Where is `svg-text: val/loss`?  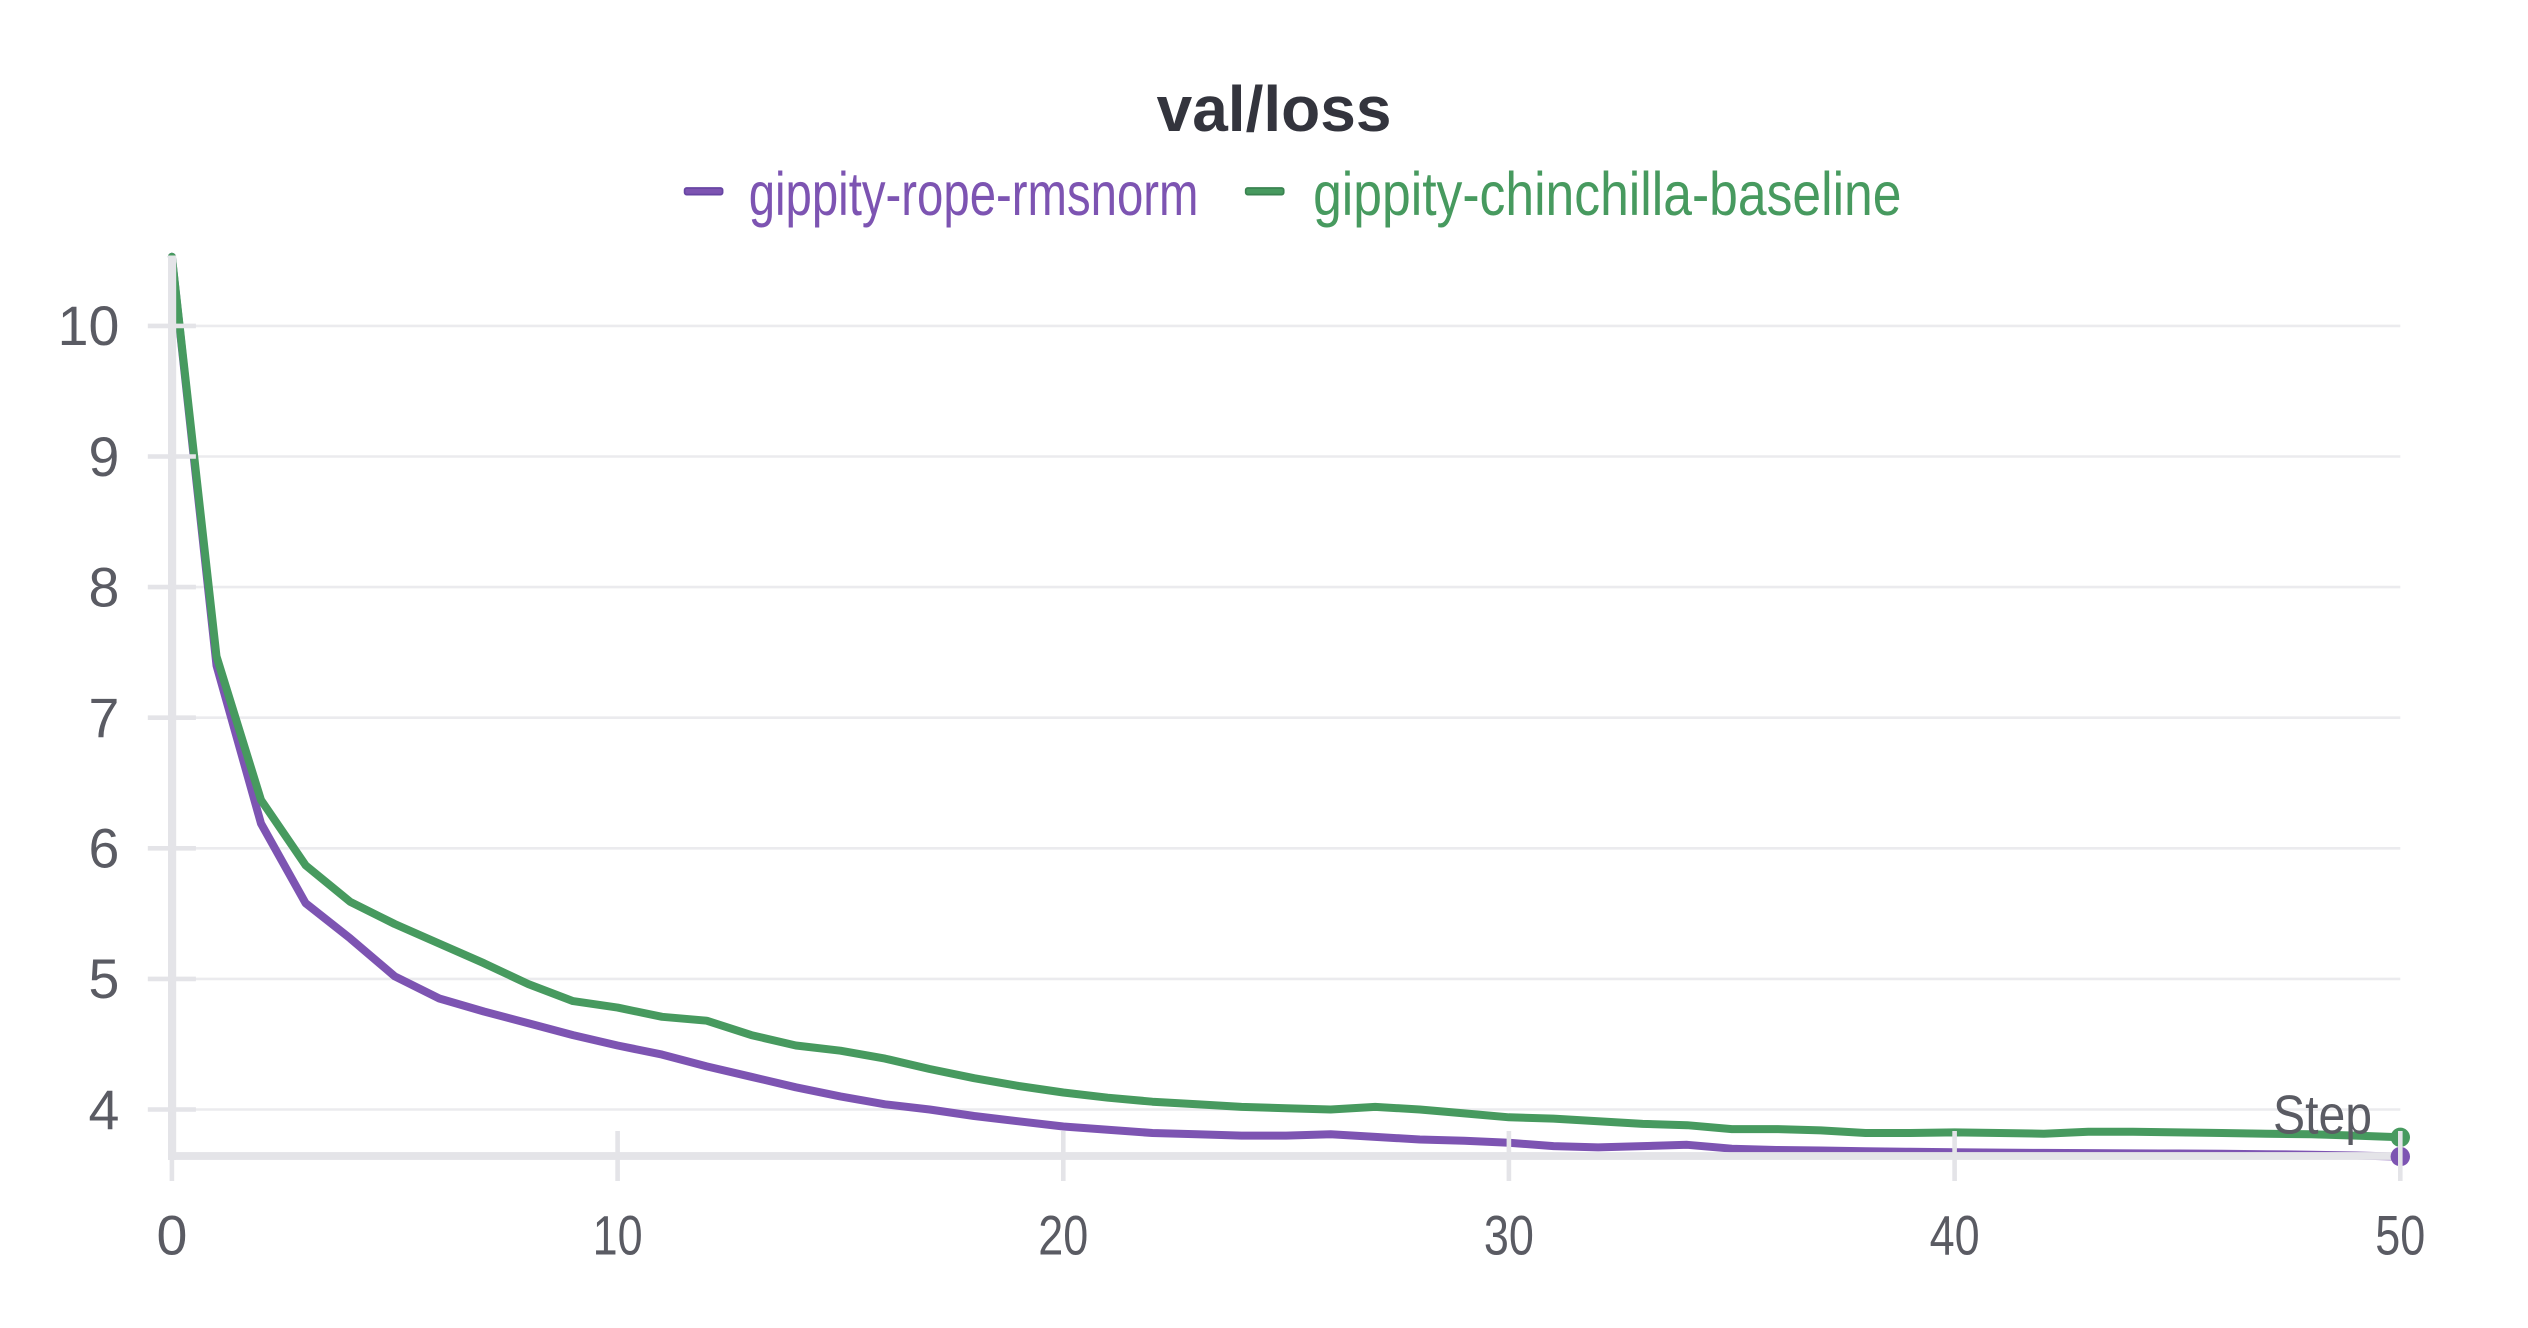
svg-text: val/loss is located at coordinates (1274, 109).